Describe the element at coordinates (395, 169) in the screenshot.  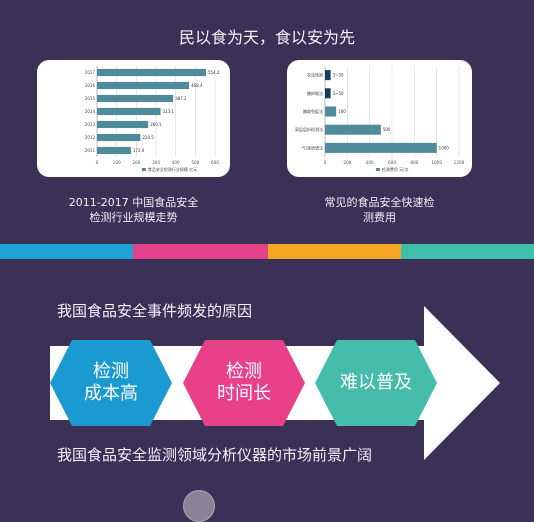
I see `cost-chart-legend-label: 检测费用 元/次` at that location.